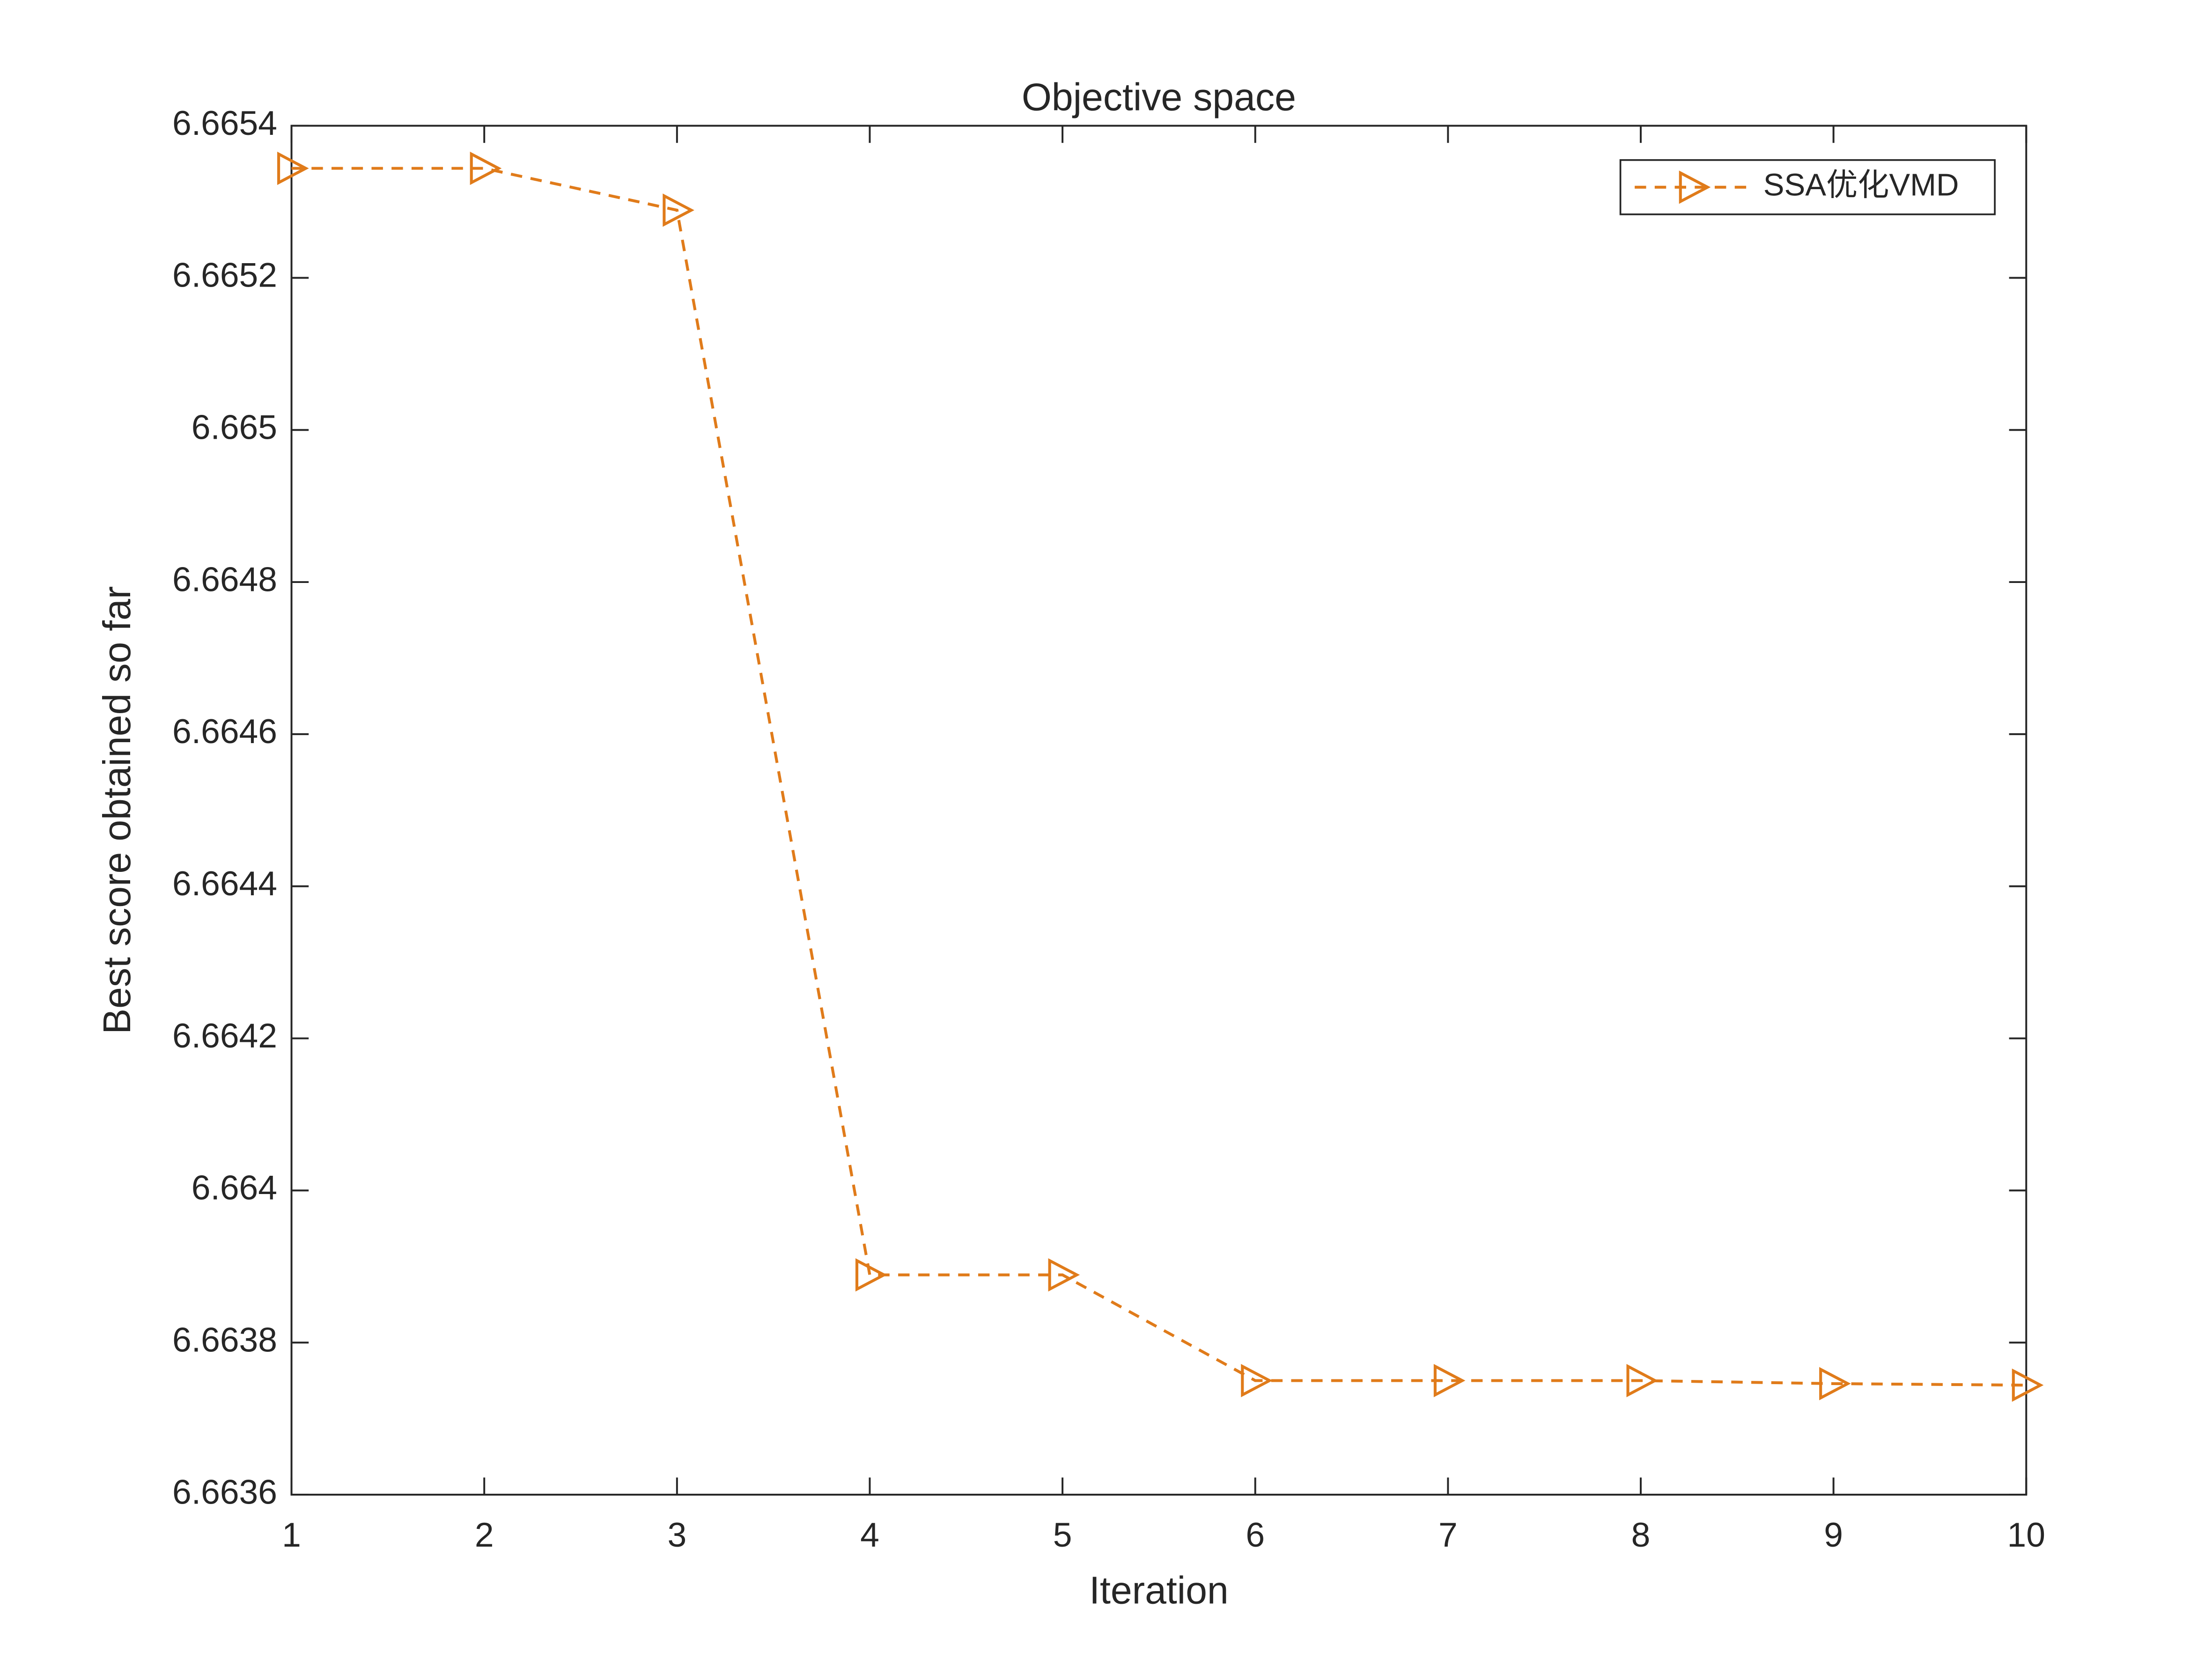 The width and height of the screenshot is (2212, 1659). Describe the element at coordinates (235, 427) in the screenshot. I see `y-tick-label: 6.665` at that location.